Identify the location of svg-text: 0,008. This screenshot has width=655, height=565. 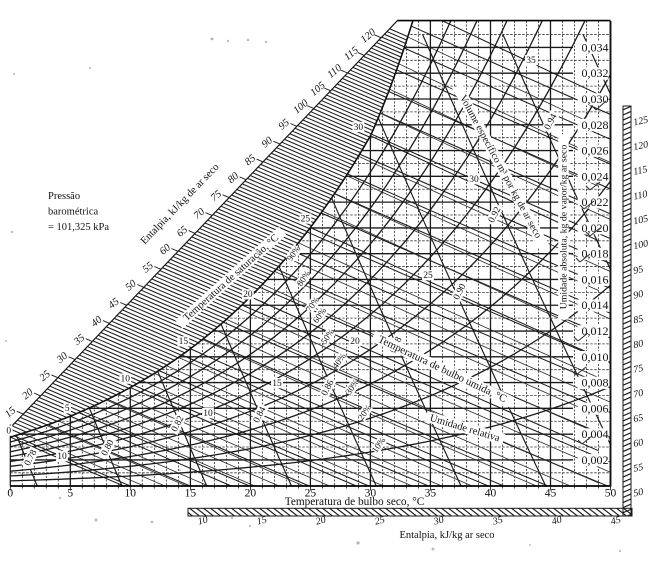
(595, 383).